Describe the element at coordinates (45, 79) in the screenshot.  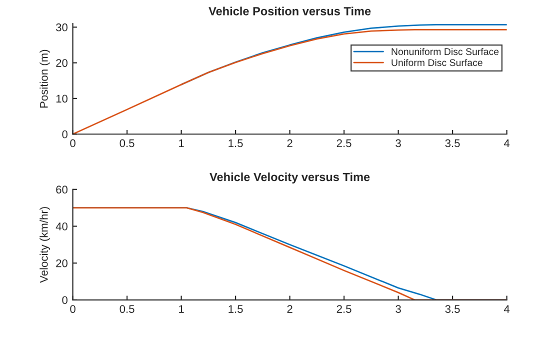
I see `y-axis-title: Position (m)` at that location.